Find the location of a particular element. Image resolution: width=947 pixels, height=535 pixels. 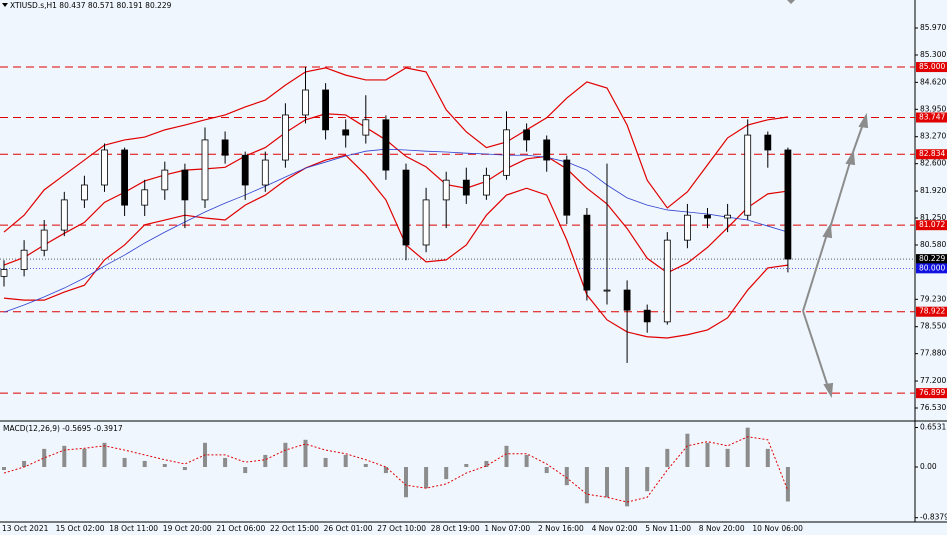

x-tick-label: 5 Nov 11:00 is located at coordinates (668, 528).